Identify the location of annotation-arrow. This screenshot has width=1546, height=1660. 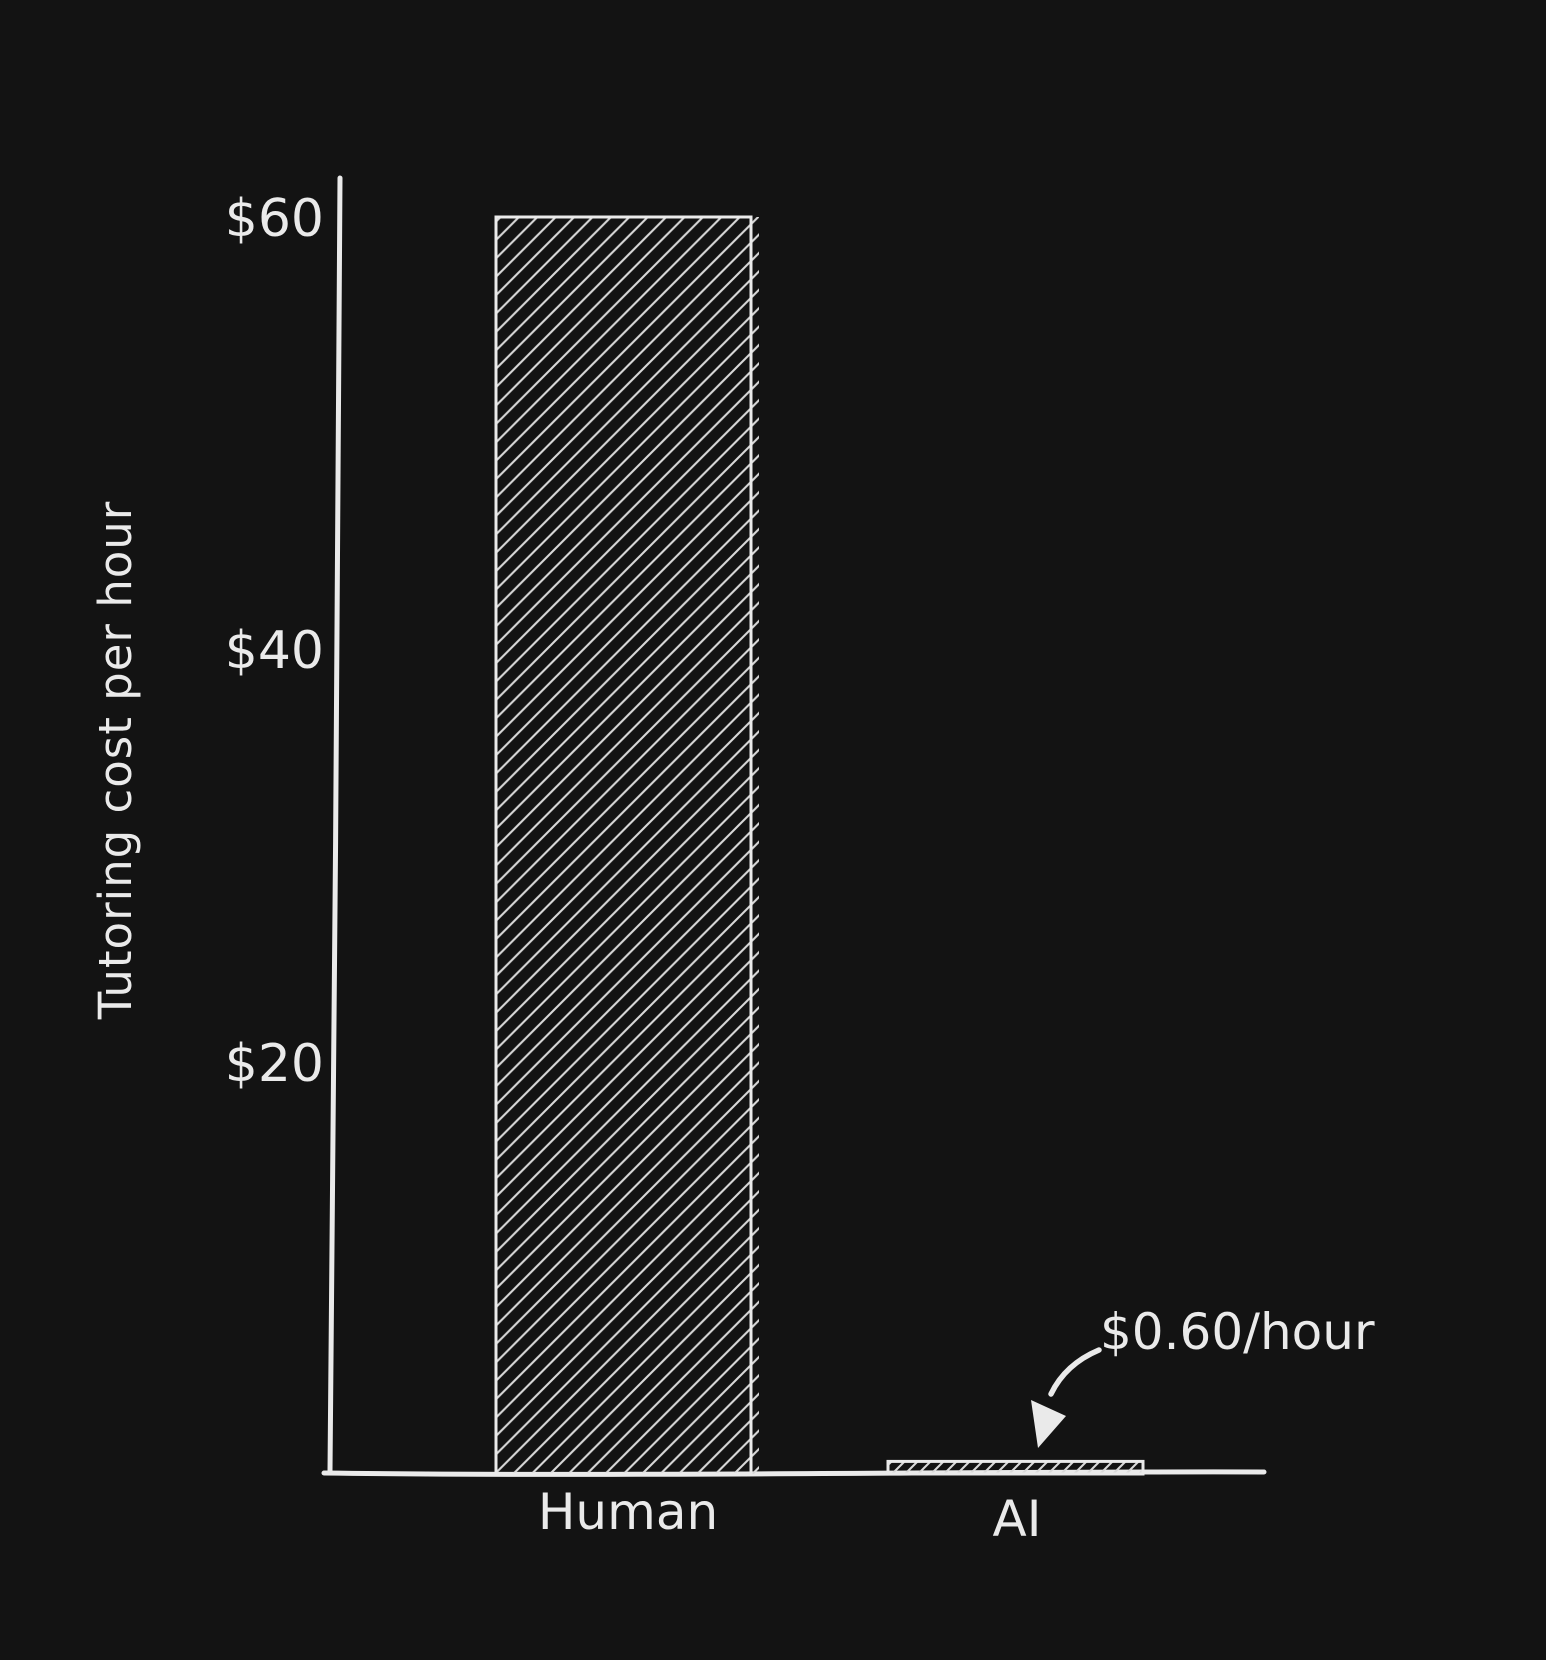
(1075, 1372).